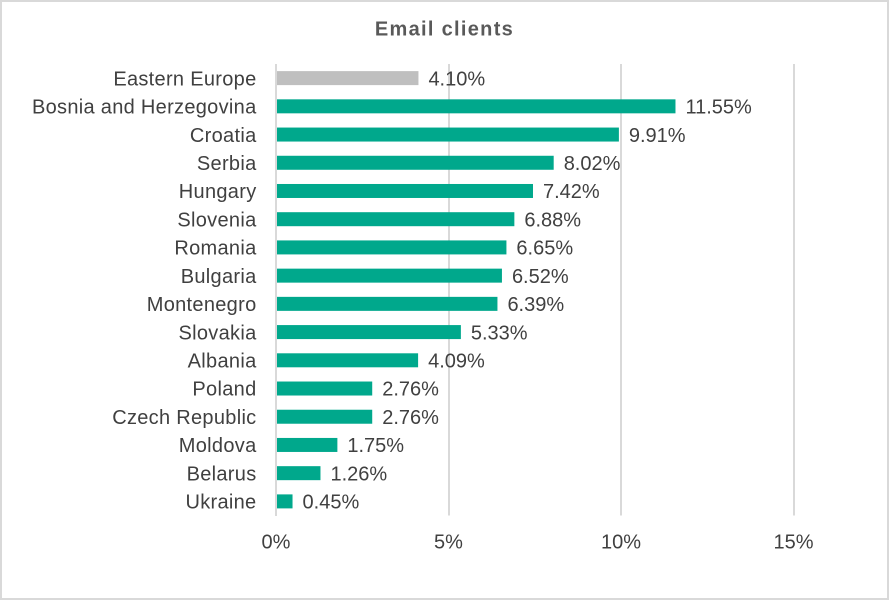  Describe the element at coordinates (571, 192) in the screenshot. I see `svg-text: 7.42%` at that location.